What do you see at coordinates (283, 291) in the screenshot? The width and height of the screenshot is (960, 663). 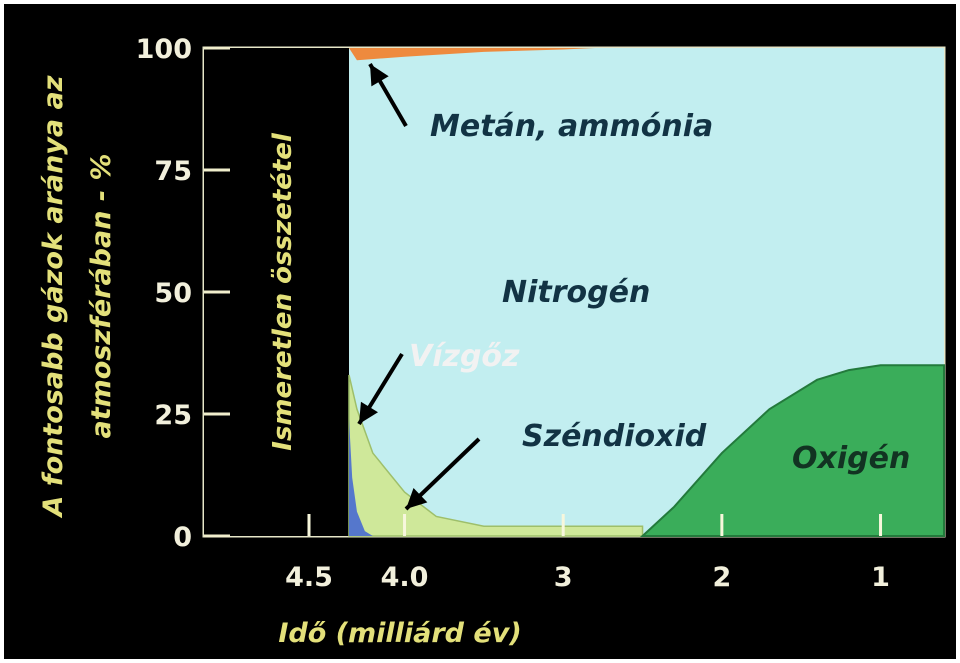 I see `unknown-composition-label: Ismeretlen összetétel` at bounding box center [283, 291].